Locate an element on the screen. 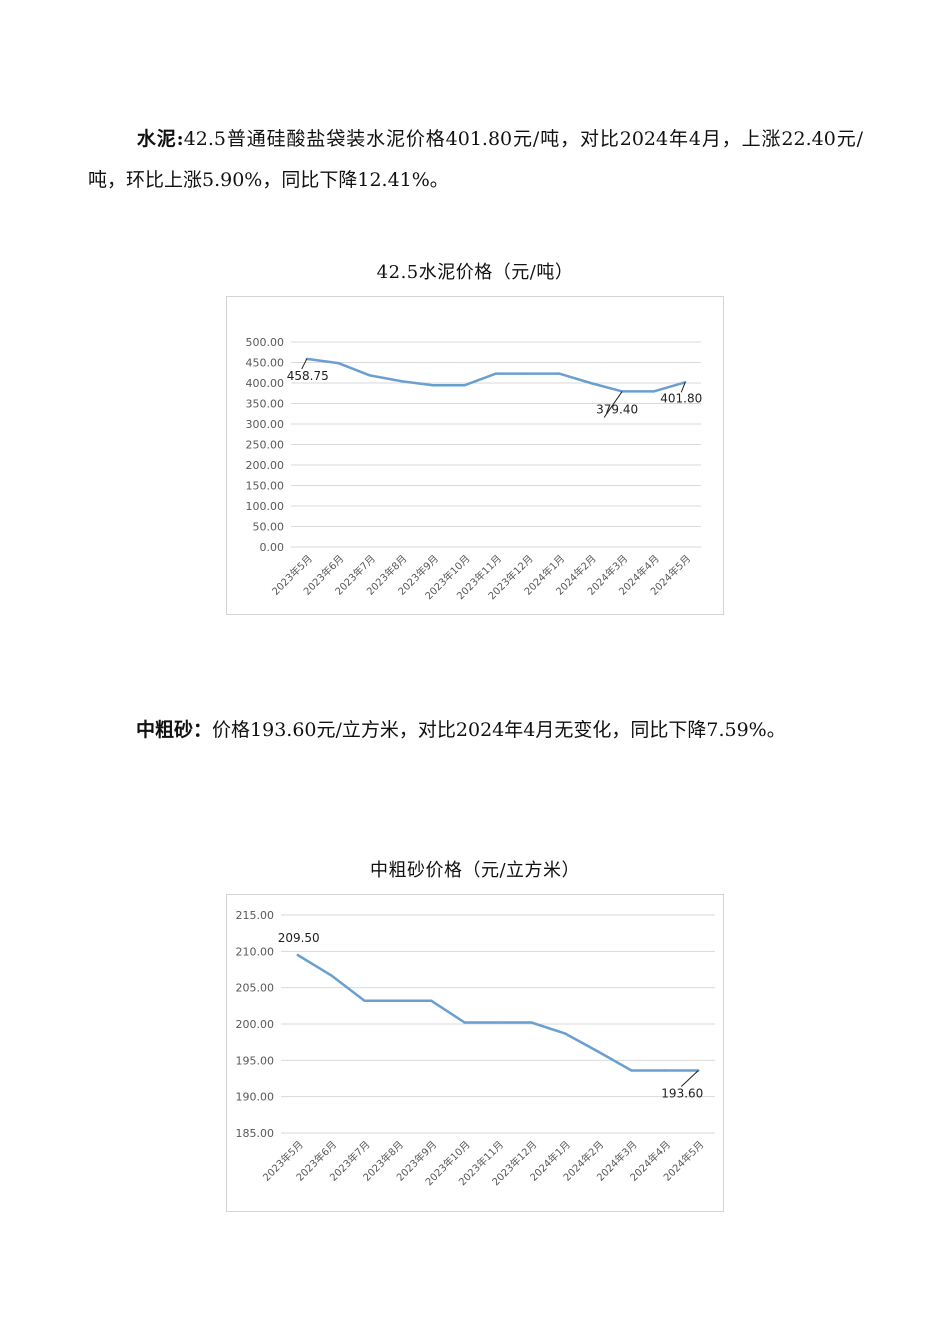 The width and height of the screenshot is (950, 1344). y-tick-label: 215.00 is located at coordinates (255, 915).